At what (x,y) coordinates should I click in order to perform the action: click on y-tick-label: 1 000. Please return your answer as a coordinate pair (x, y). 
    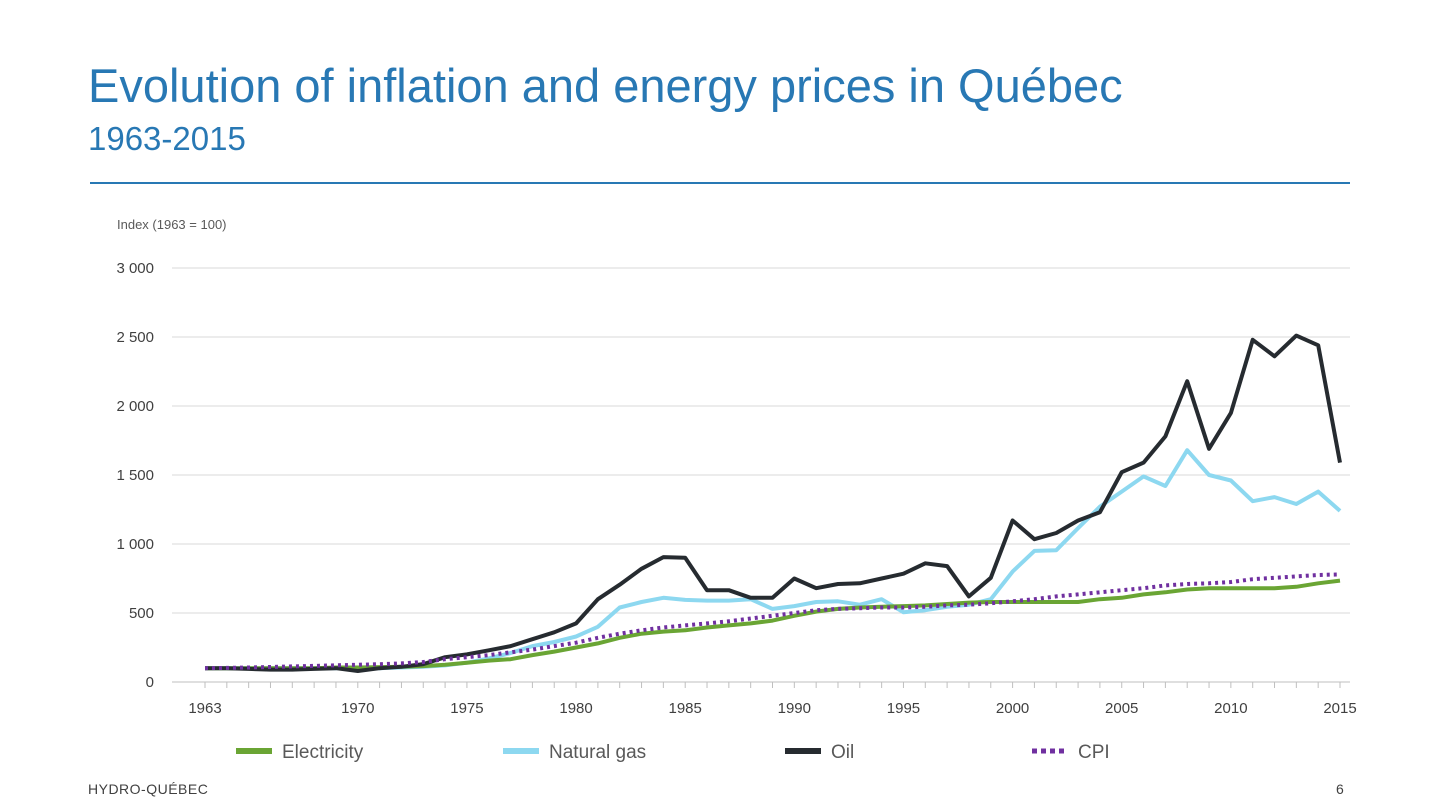
    Looking at the image, I should click on (135, 544).